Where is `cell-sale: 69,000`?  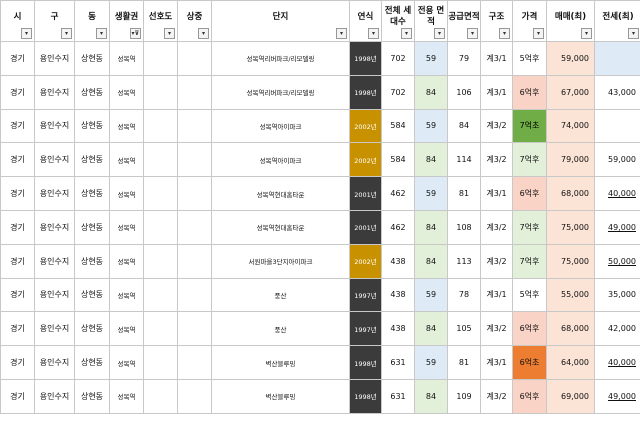
cell-sale: 69,000 is located at coordinates (570, 396).